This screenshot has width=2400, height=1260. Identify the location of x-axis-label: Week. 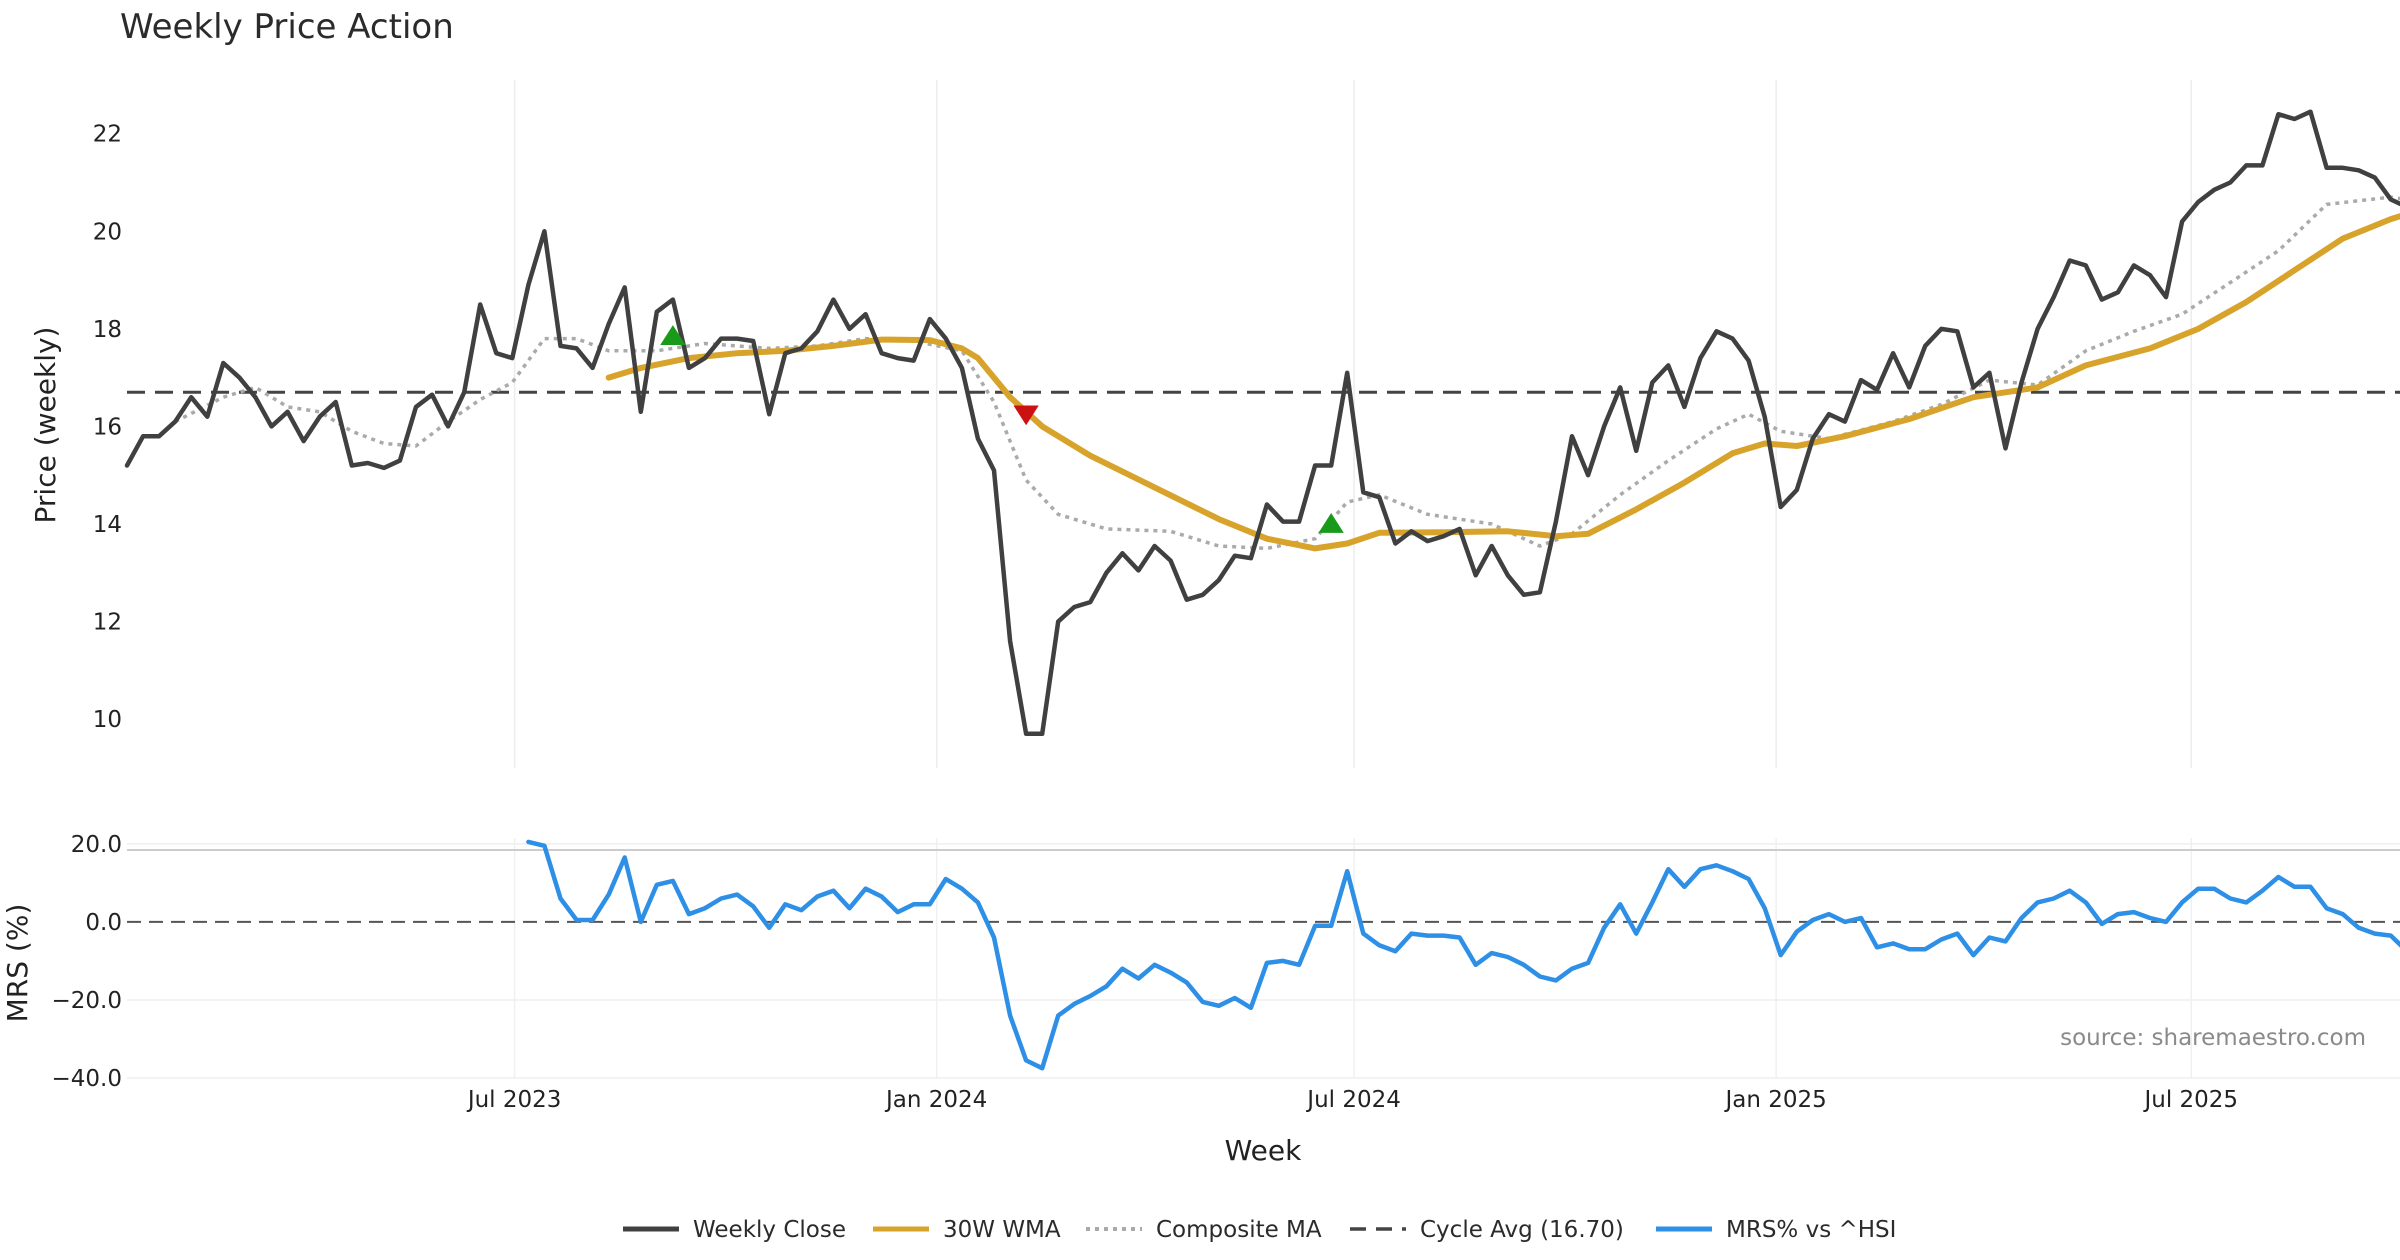
(1263, 1150).